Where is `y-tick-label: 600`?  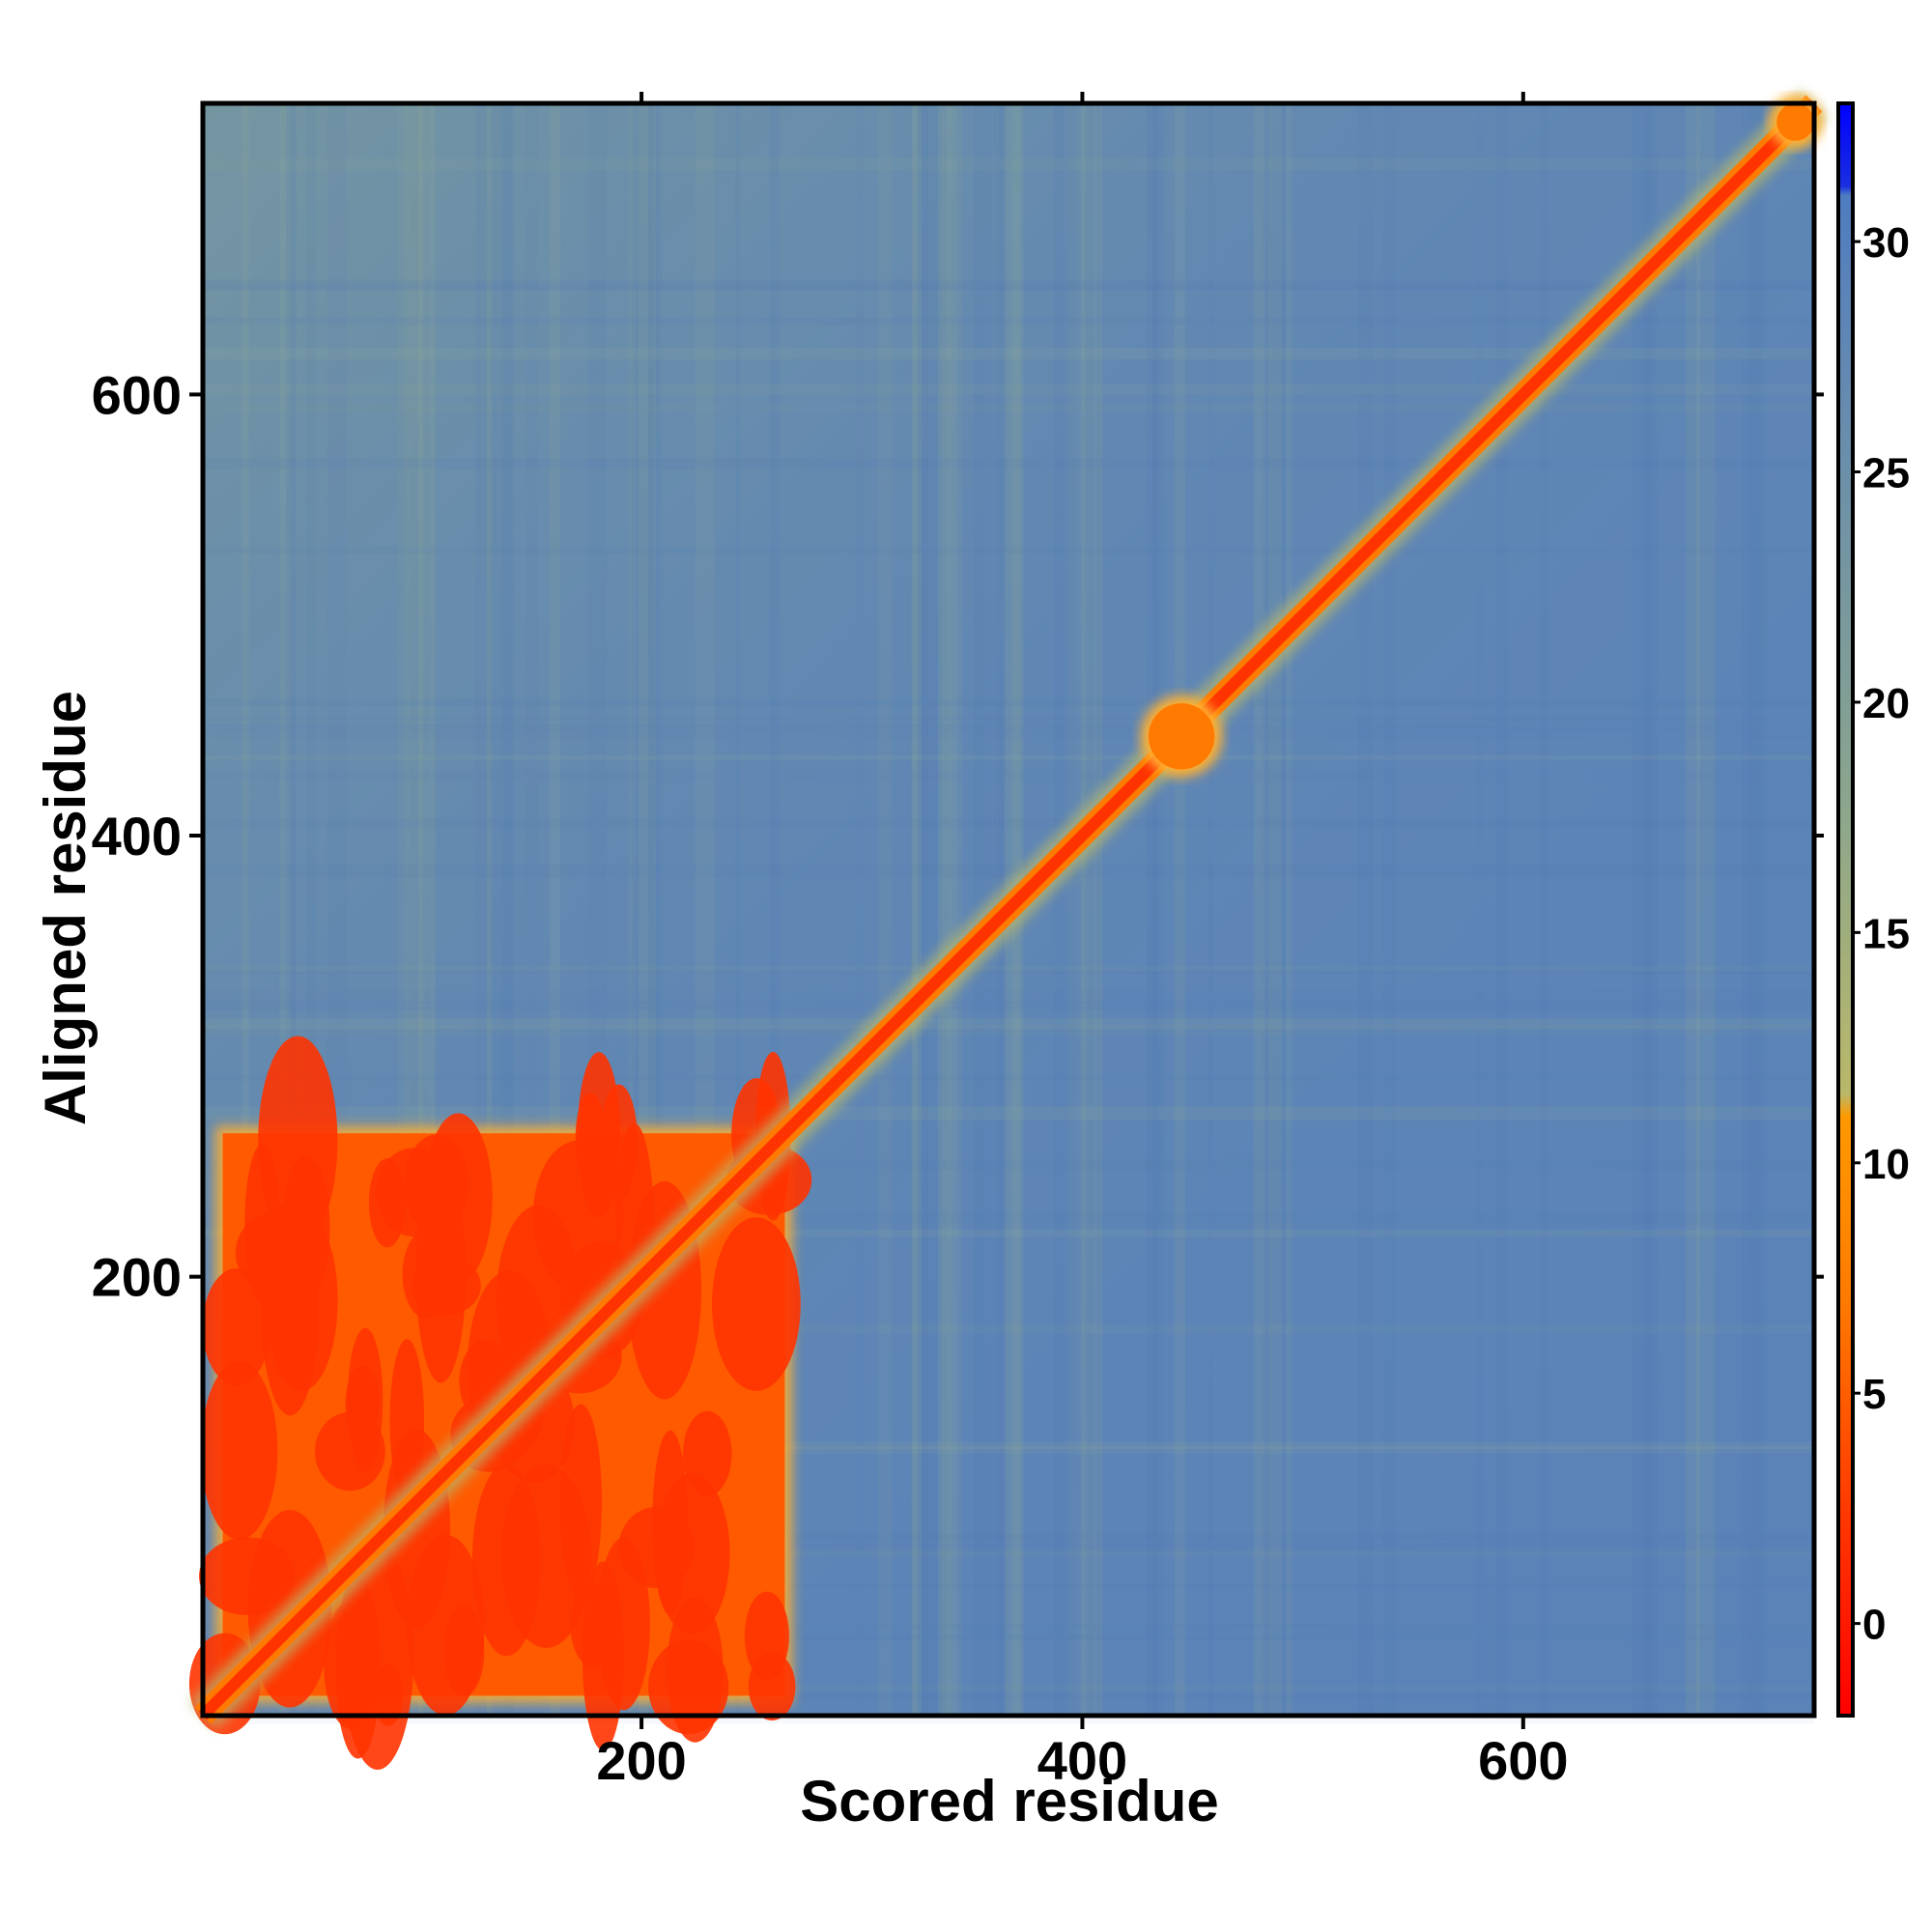
y-tick-label: 600 is located at coordinates (137, 394).